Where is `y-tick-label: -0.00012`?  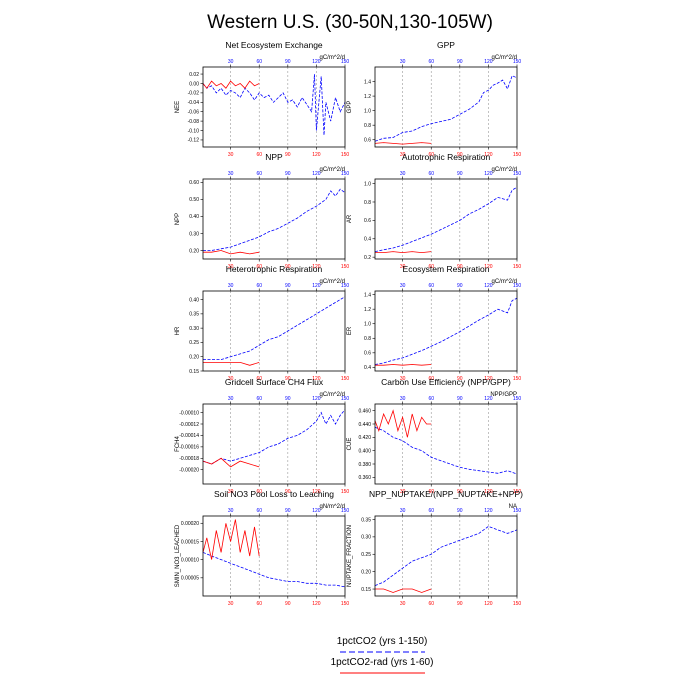
y-tick-label: -0.00012 is located at coordinates (189, 425).